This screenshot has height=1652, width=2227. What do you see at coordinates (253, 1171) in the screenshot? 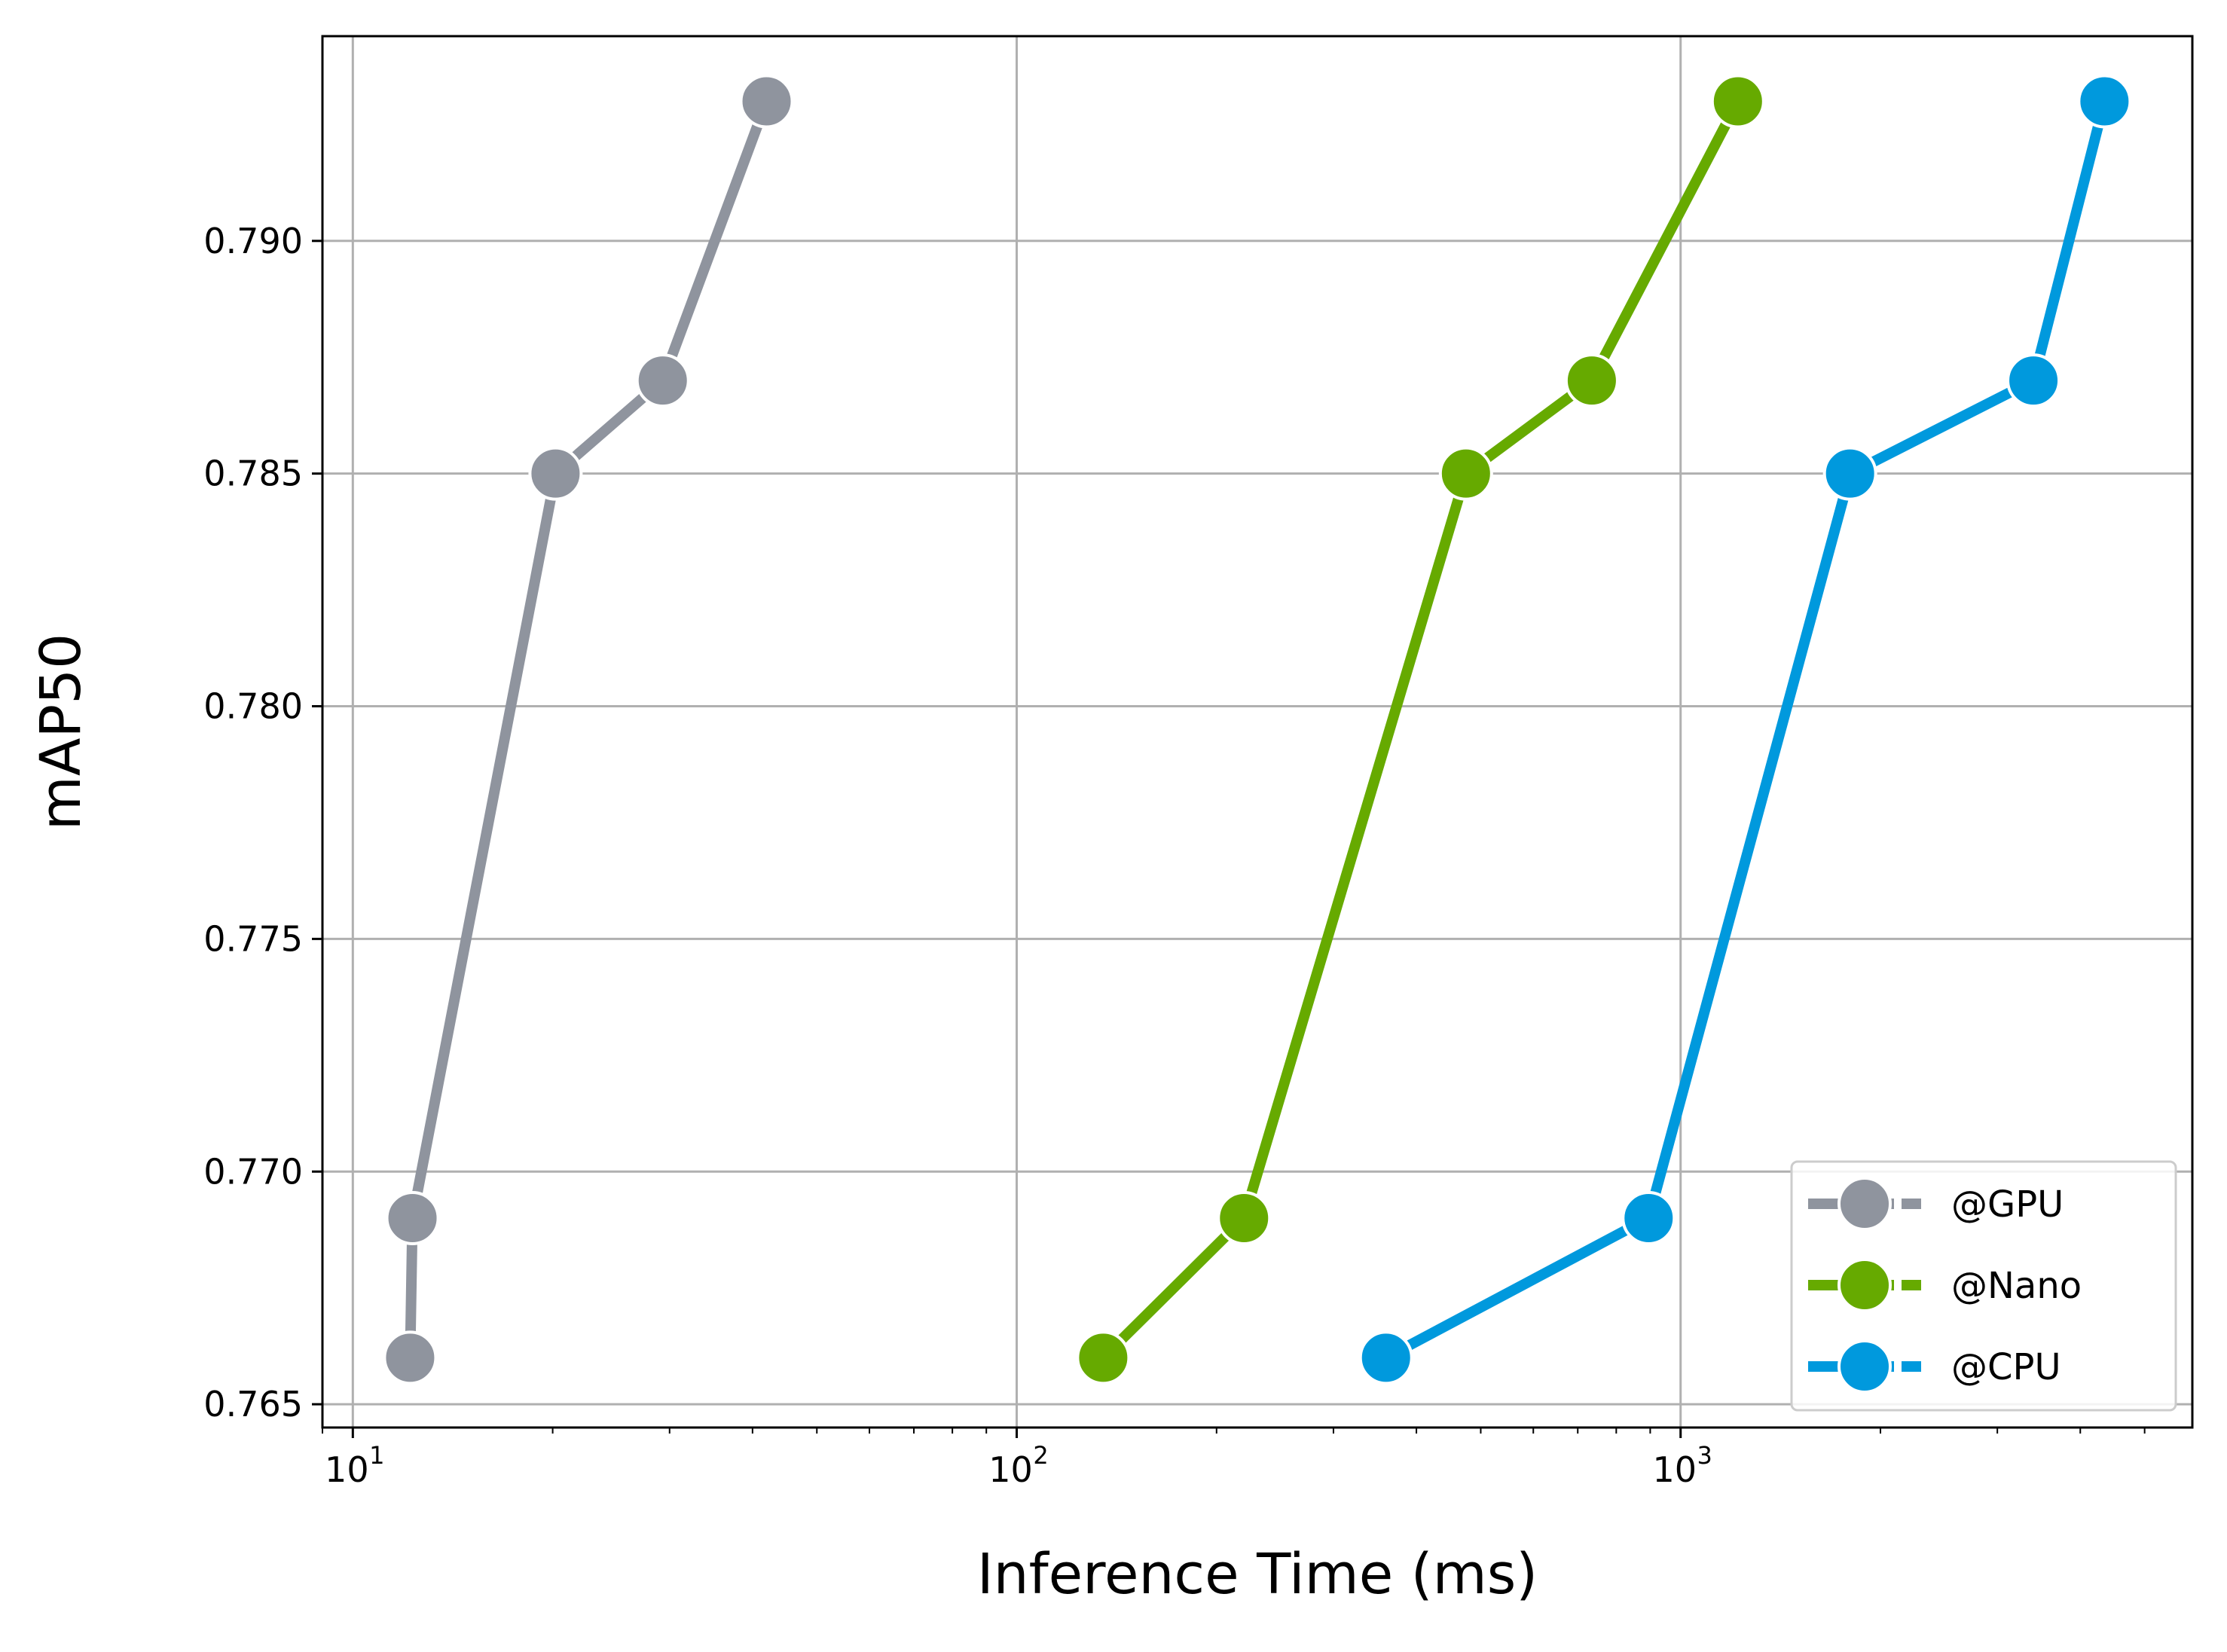
I see `y-tick-label: 0.770` at bounding box center [253, 1171].